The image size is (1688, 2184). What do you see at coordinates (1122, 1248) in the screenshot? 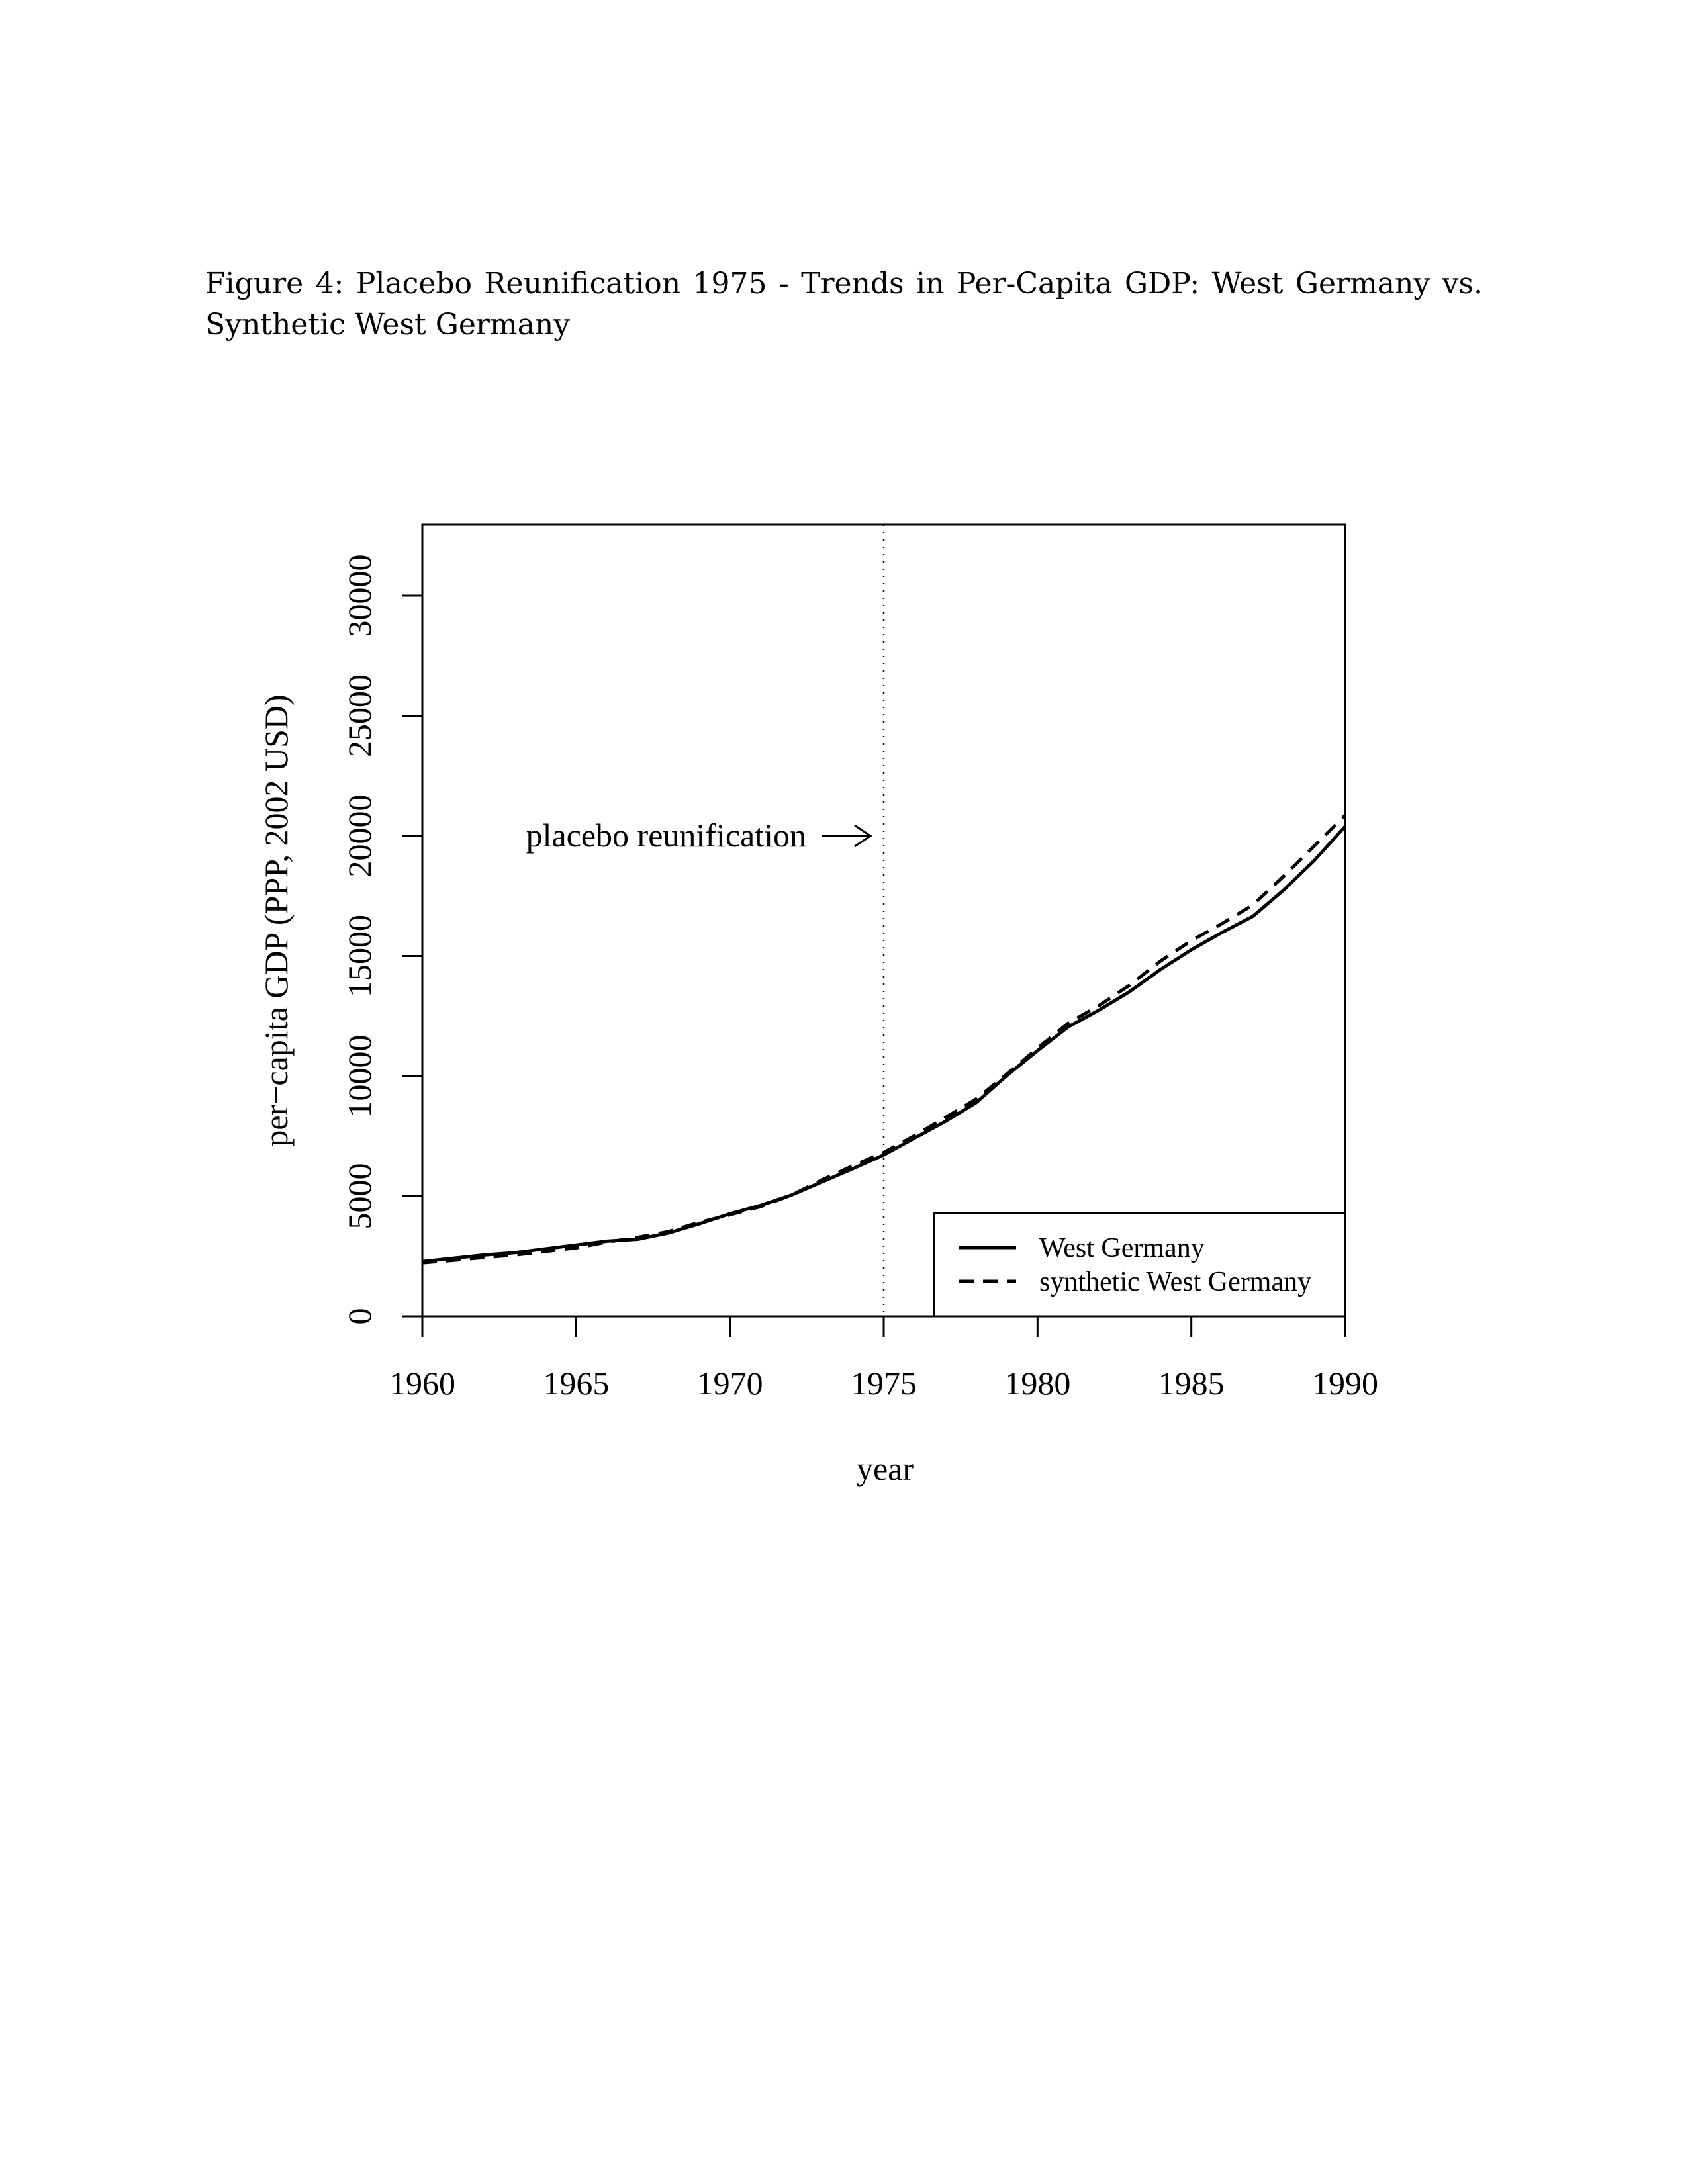
I see `legend-label-west-germany: West Germany` at bounding box center [1122, 1248].